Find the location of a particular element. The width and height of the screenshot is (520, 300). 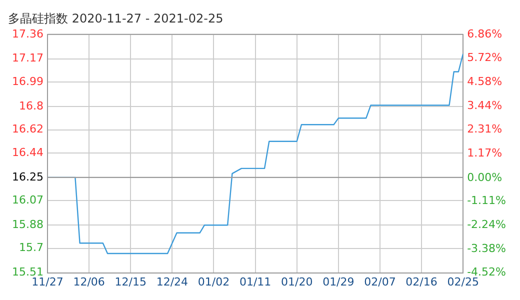

y-tick-label: 17.17 is located at coordinates (28, 58).